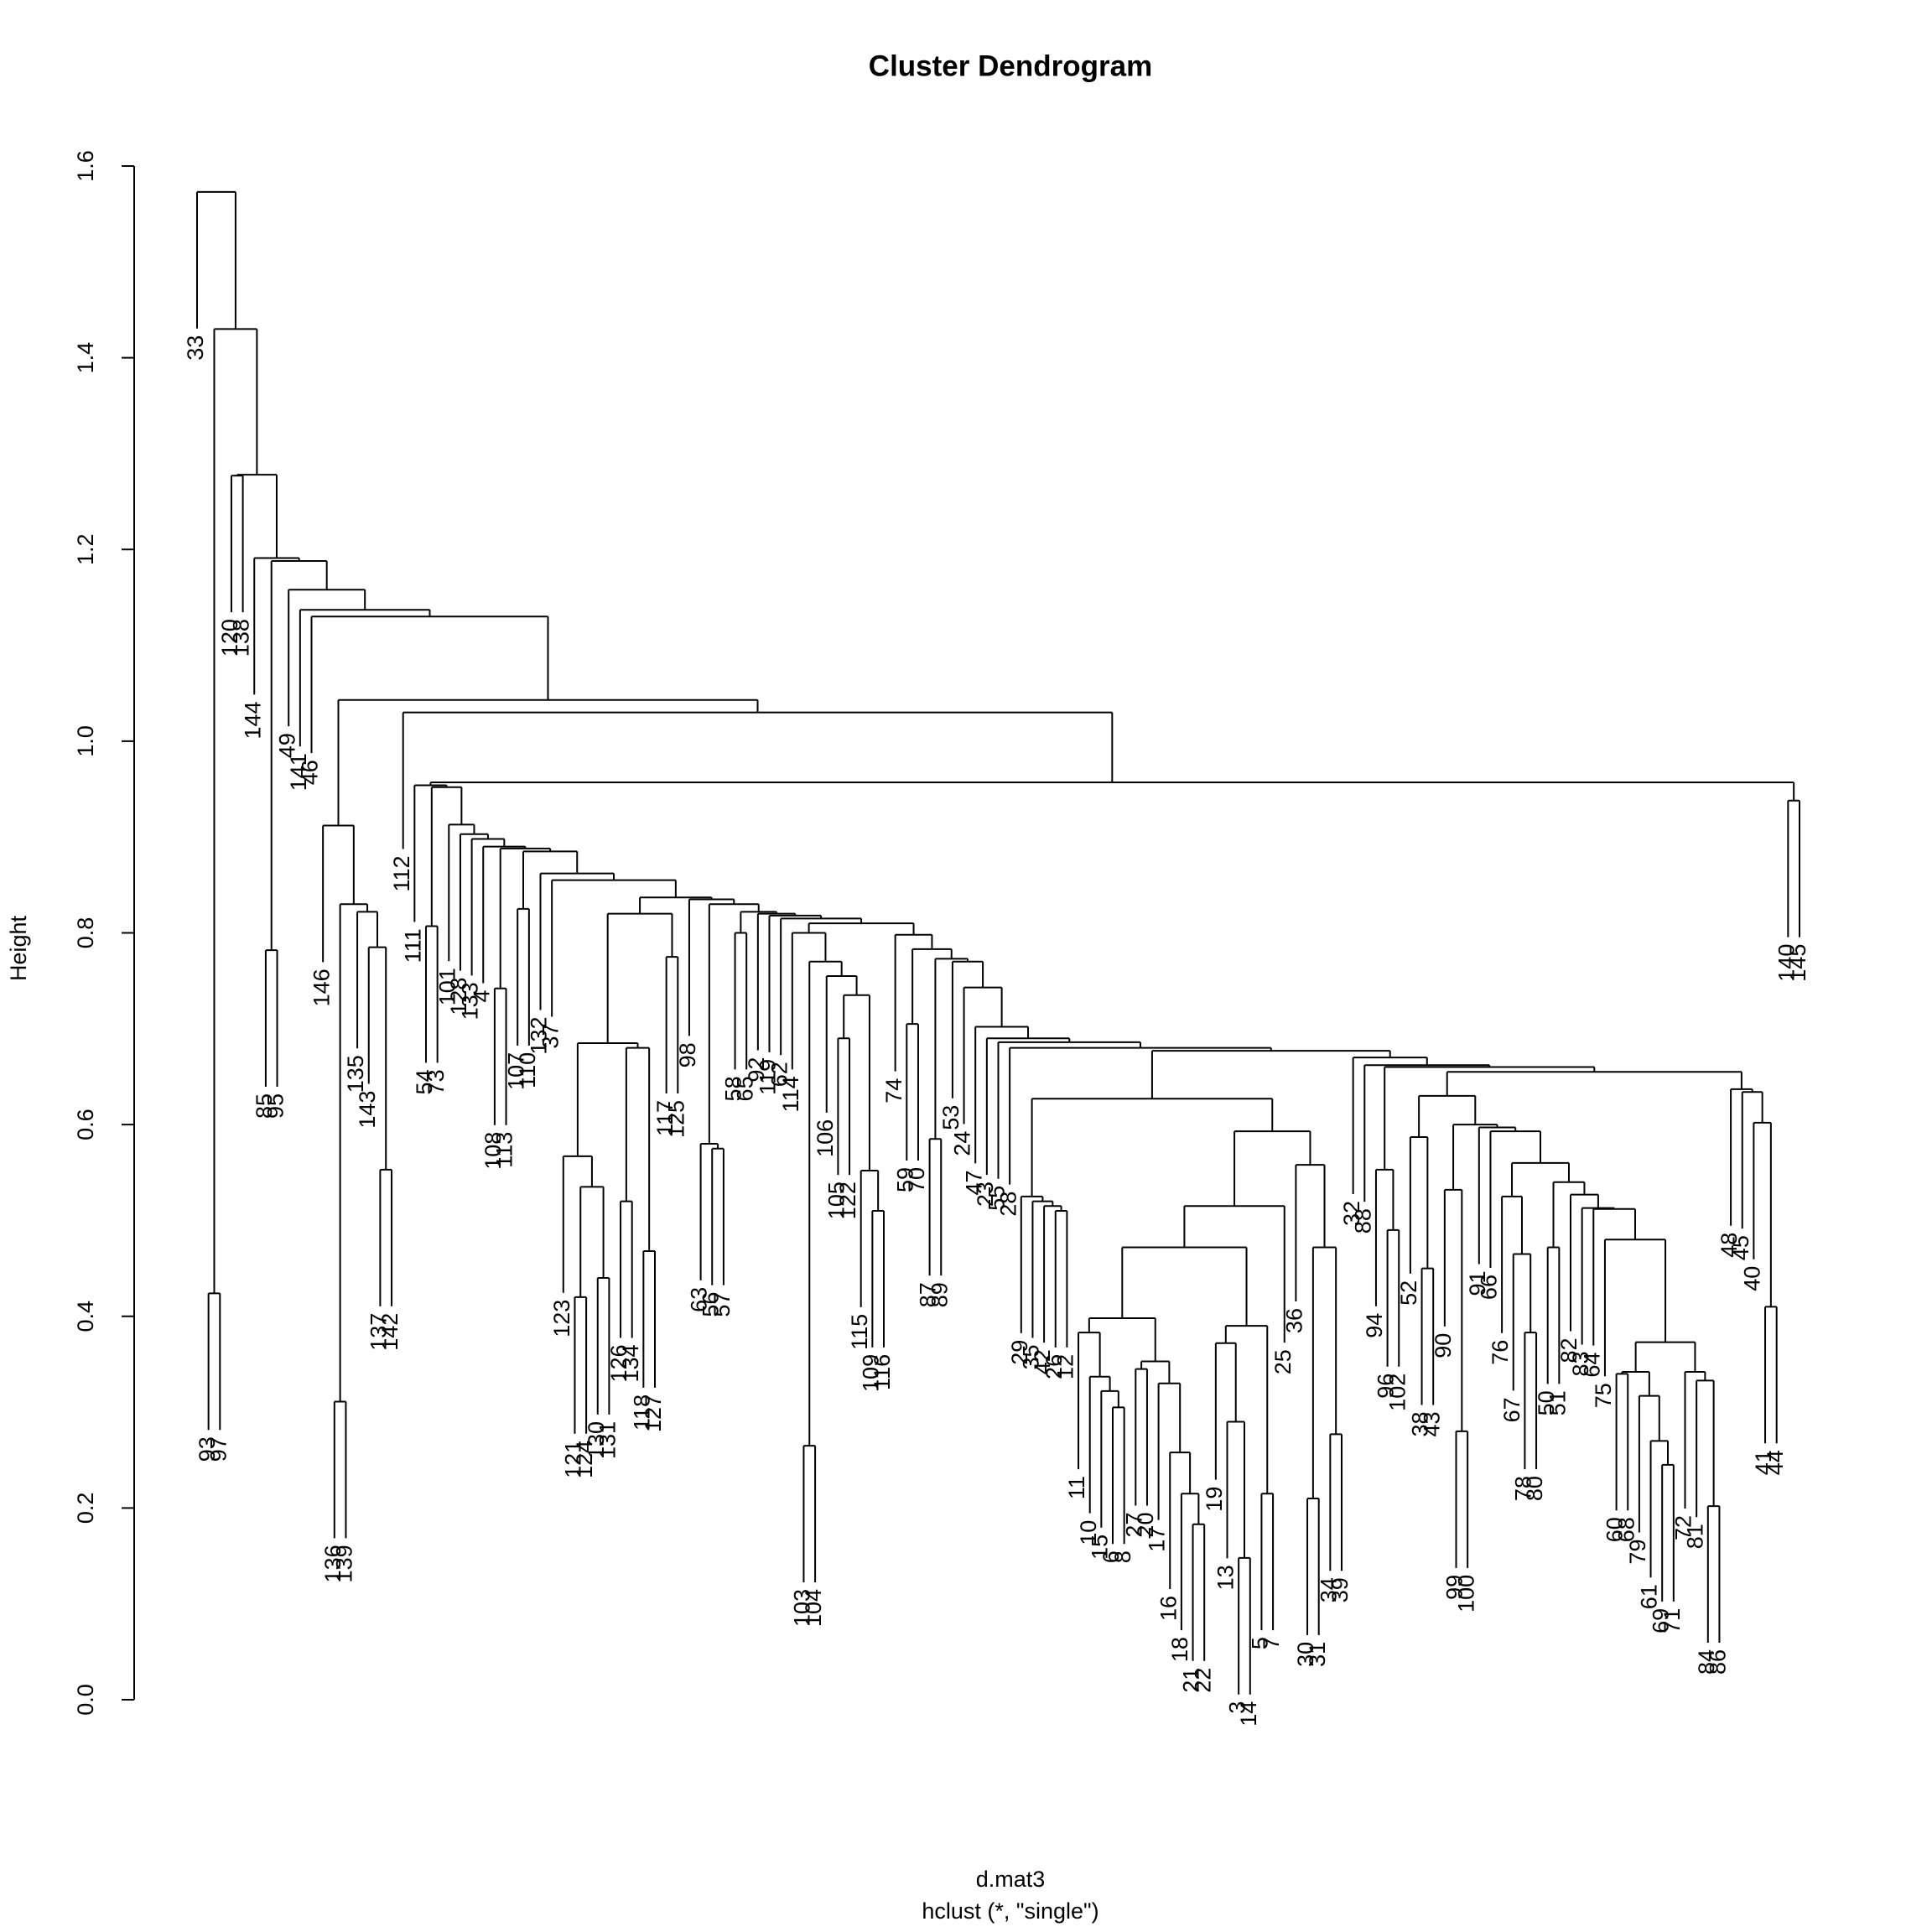 The height and width of the screenshot is (1932, 1932). What do you see at coordinates (332, 1563) in the screenshot?
I see `leaf-label: 136` at bounding box center [332, 1563].